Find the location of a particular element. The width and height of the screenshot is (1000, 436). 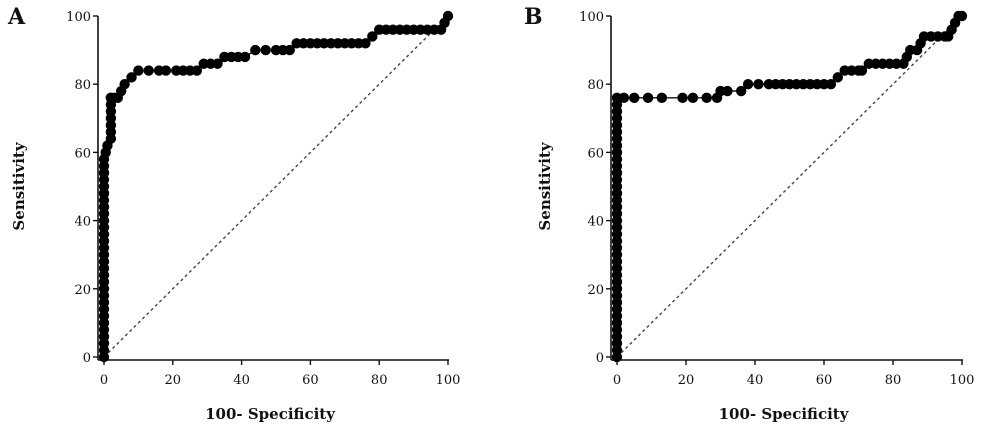

panel-label: A is located at coordinates (16, 17).